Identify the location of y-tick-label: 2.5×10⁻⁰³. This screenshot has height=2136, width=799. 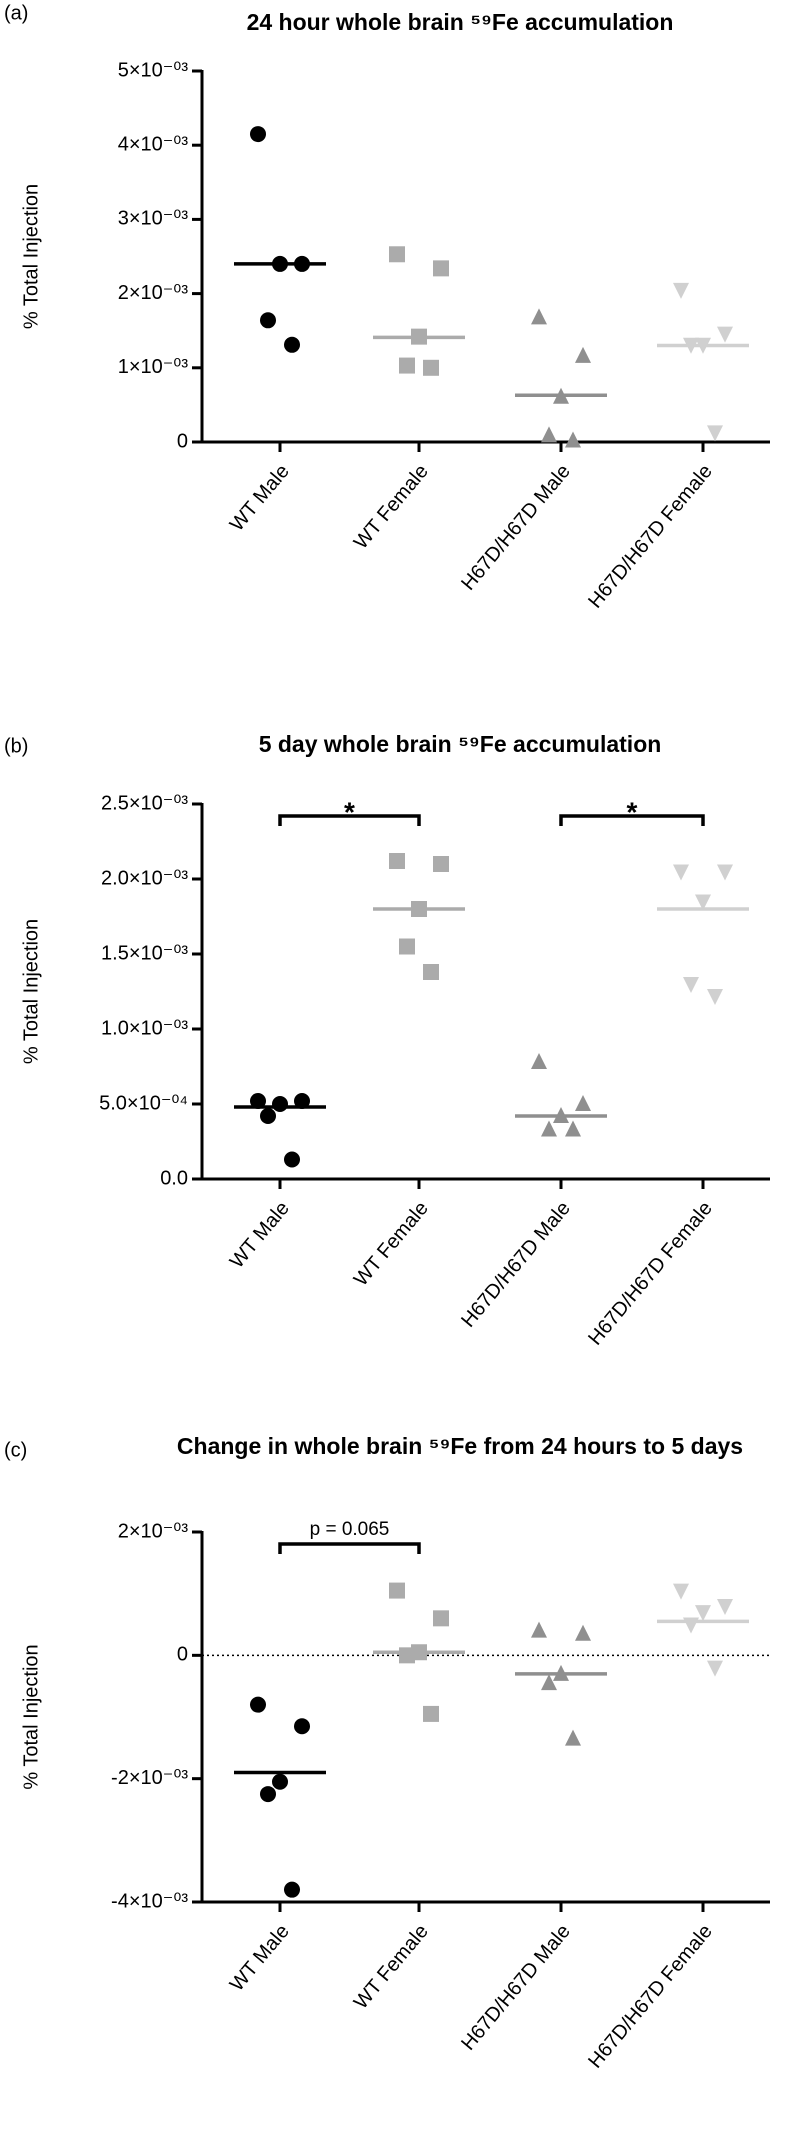
(144, 803).